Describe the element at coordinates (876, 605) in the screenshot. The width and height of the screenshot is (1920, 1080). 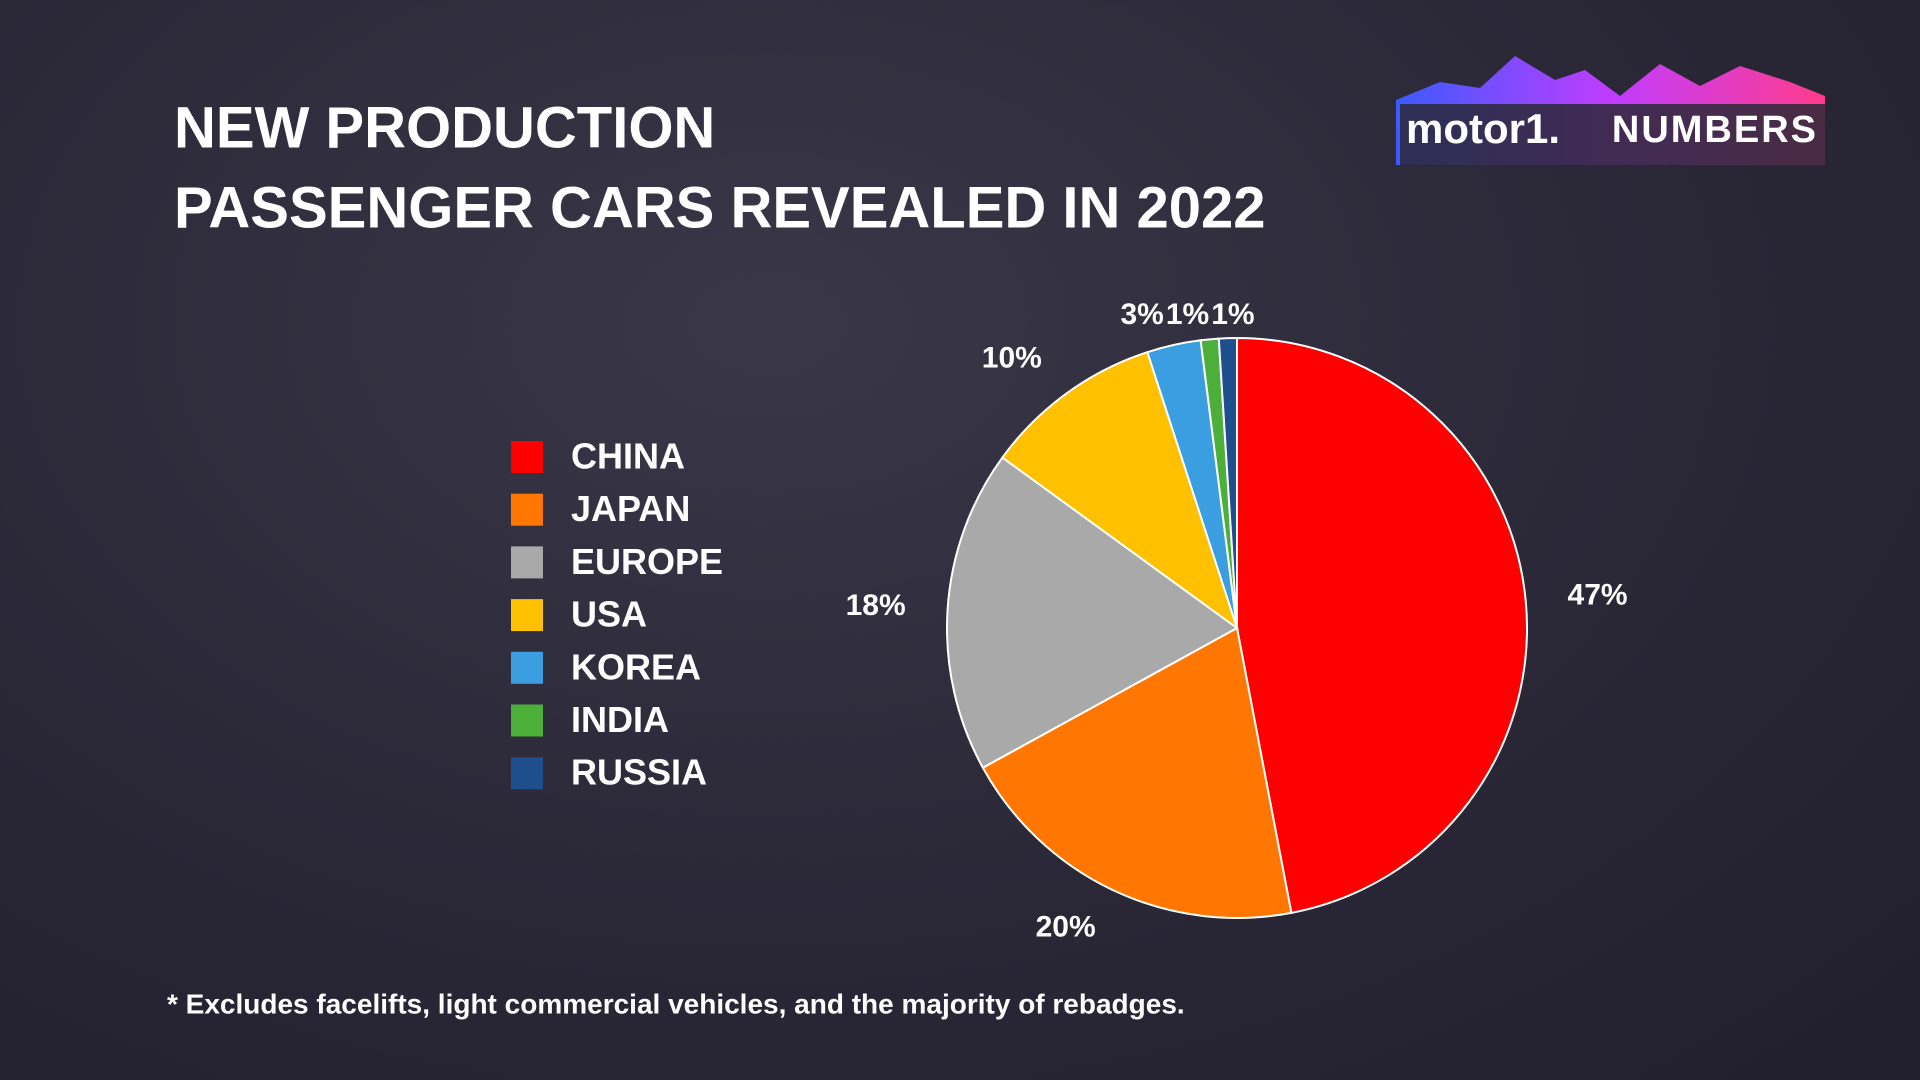
I see `value-label: 18%` at that location.